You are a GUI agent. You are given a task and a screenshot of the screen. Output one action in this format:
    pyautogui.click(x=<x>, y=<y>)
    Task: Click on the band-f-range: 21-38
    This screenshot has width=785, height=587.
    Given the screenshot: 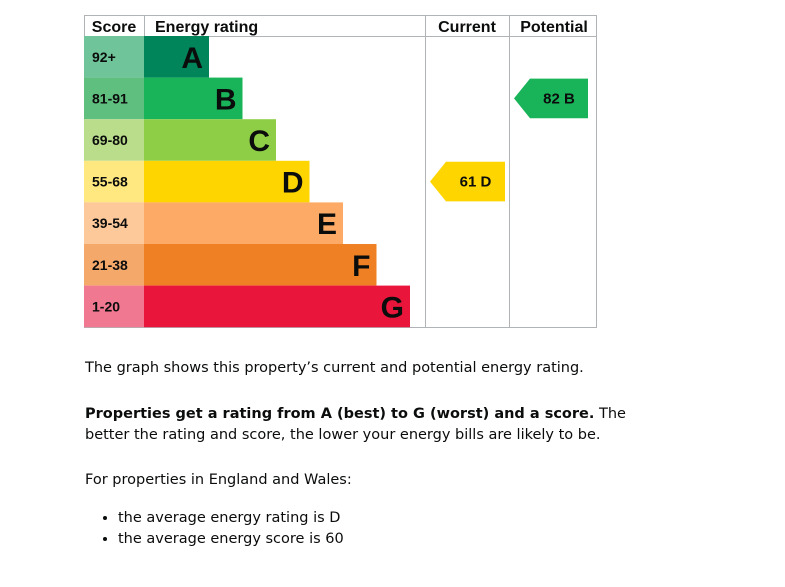 What is the action you would take?
    pyautogui.click(x=110, y=265)
    